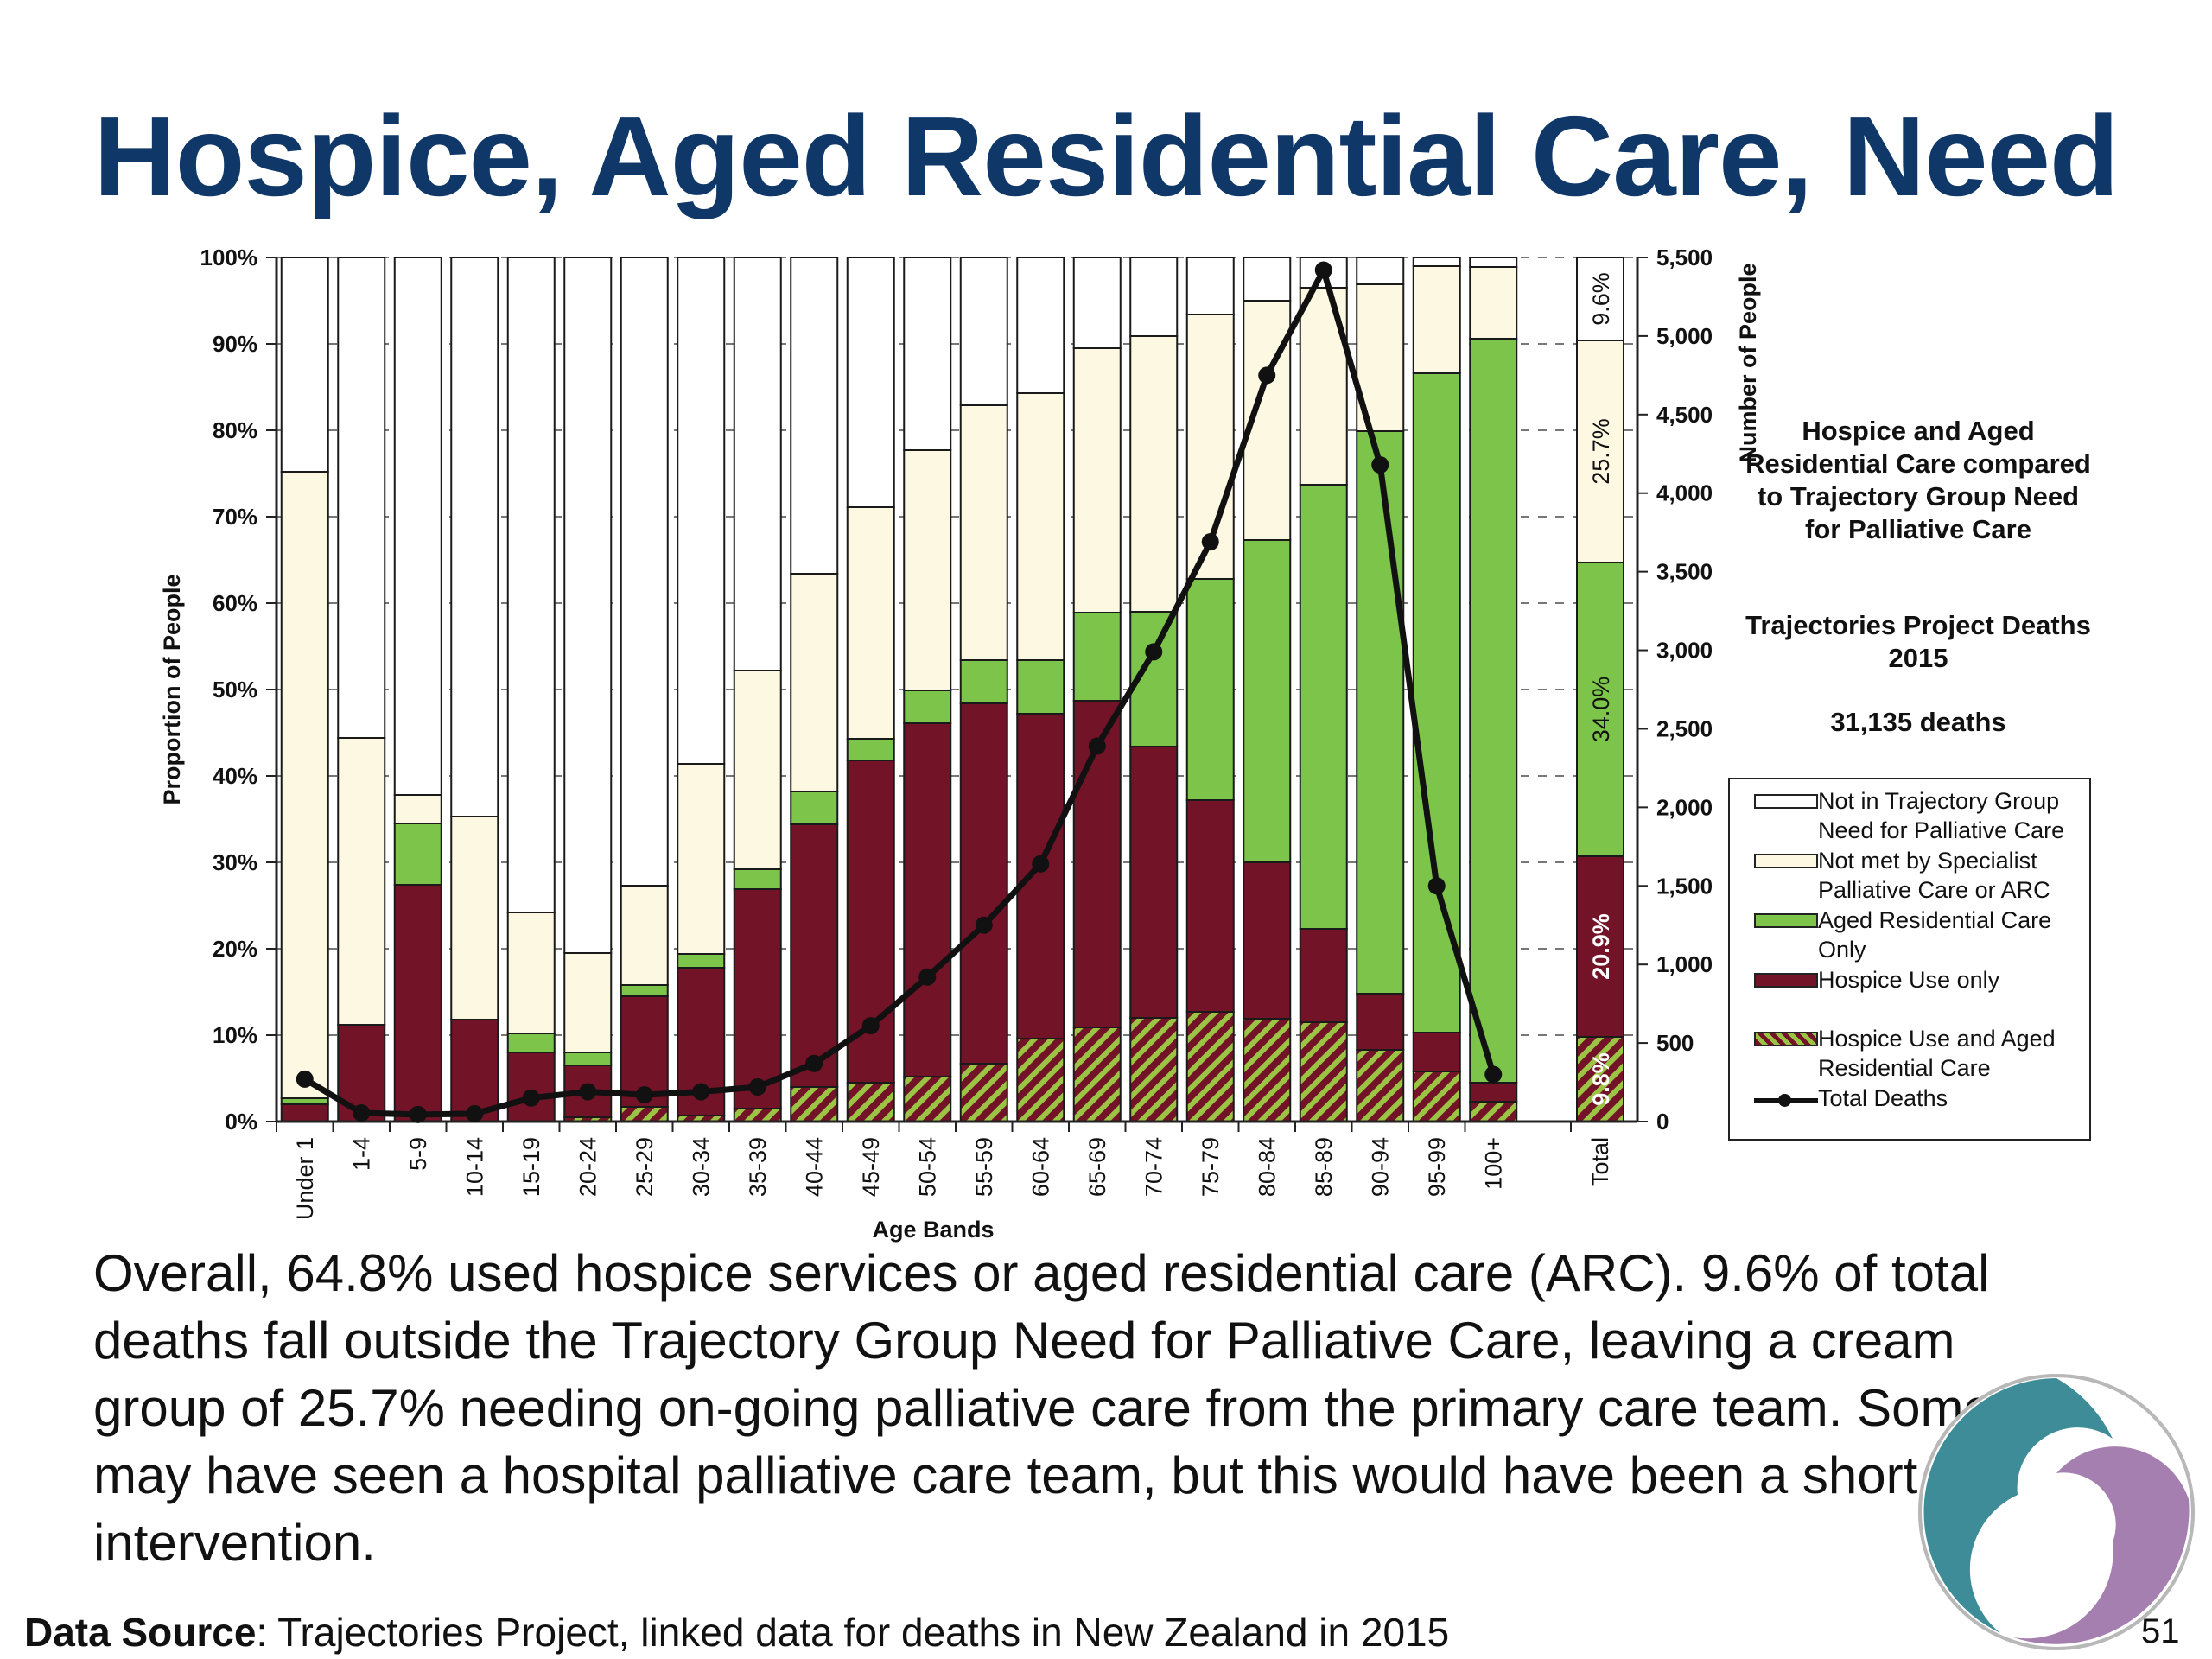  Describe the element at coordinates (1601, 299) in the screenshot. I see `total-segment-label: 9.6%` at that location.